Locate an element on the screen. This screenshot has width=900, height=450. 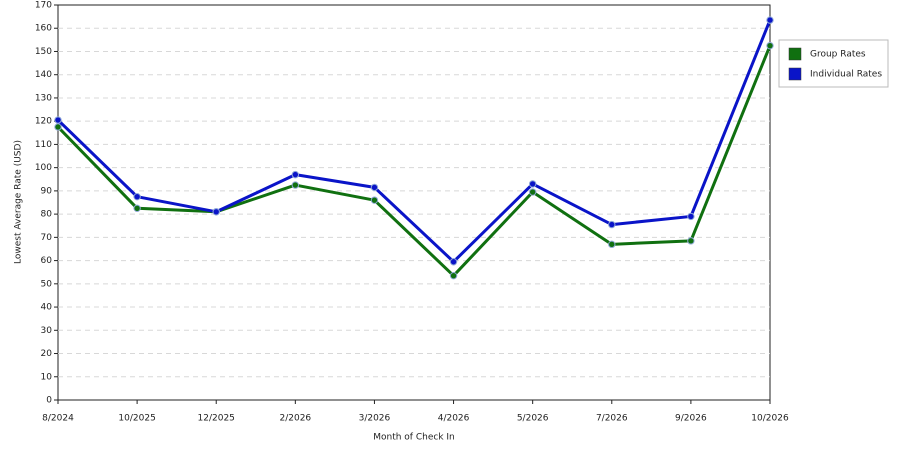
y-tick-label: 120 is located at coordinates (43, 122).